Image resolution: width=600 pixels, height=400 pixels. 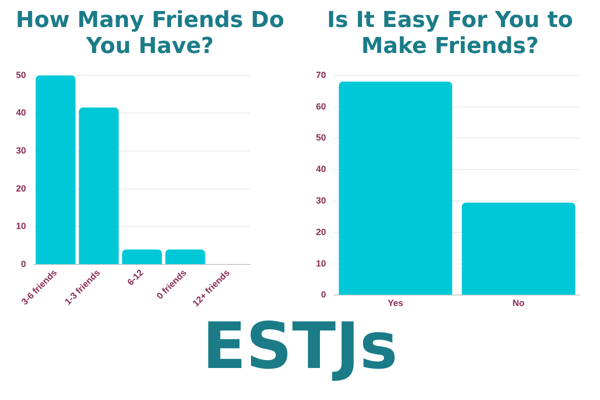 I want to click on chart-title: How Many Friends Do You Have?, so click(x=150, y=34).